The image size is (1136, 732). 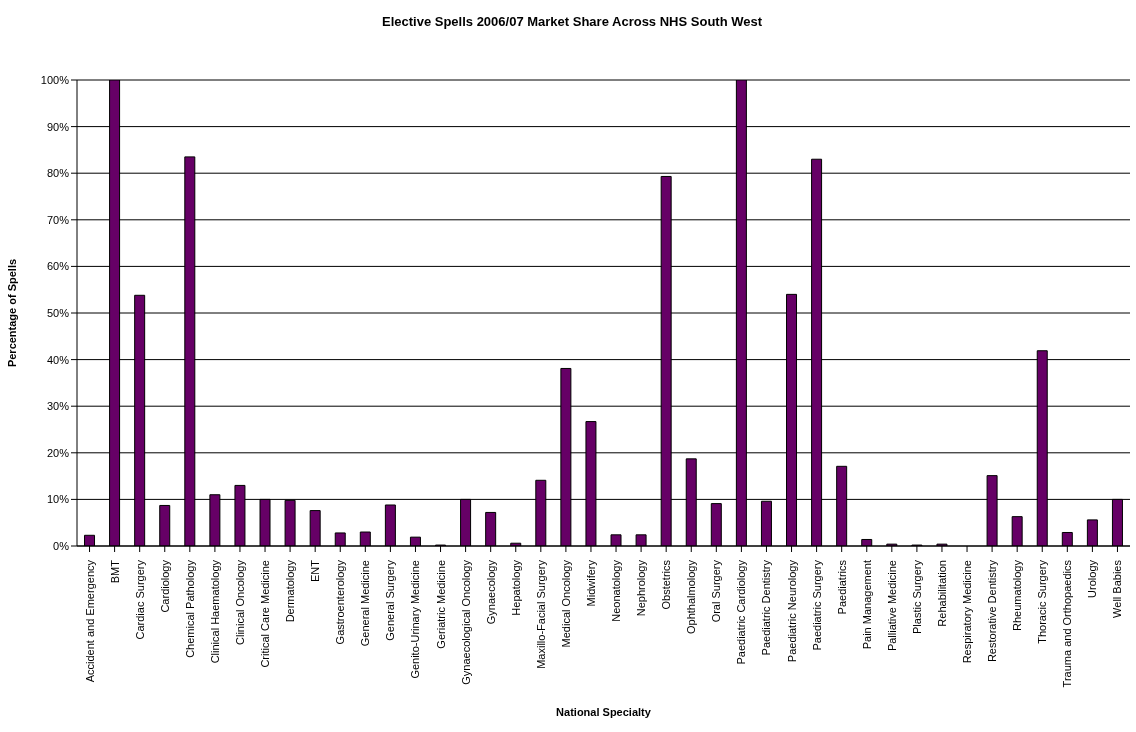 What do you see at coordinates (666, 584) in the screenshot?
I see `x-tick-label: Obstetrics` at bounding box center [666, 584].